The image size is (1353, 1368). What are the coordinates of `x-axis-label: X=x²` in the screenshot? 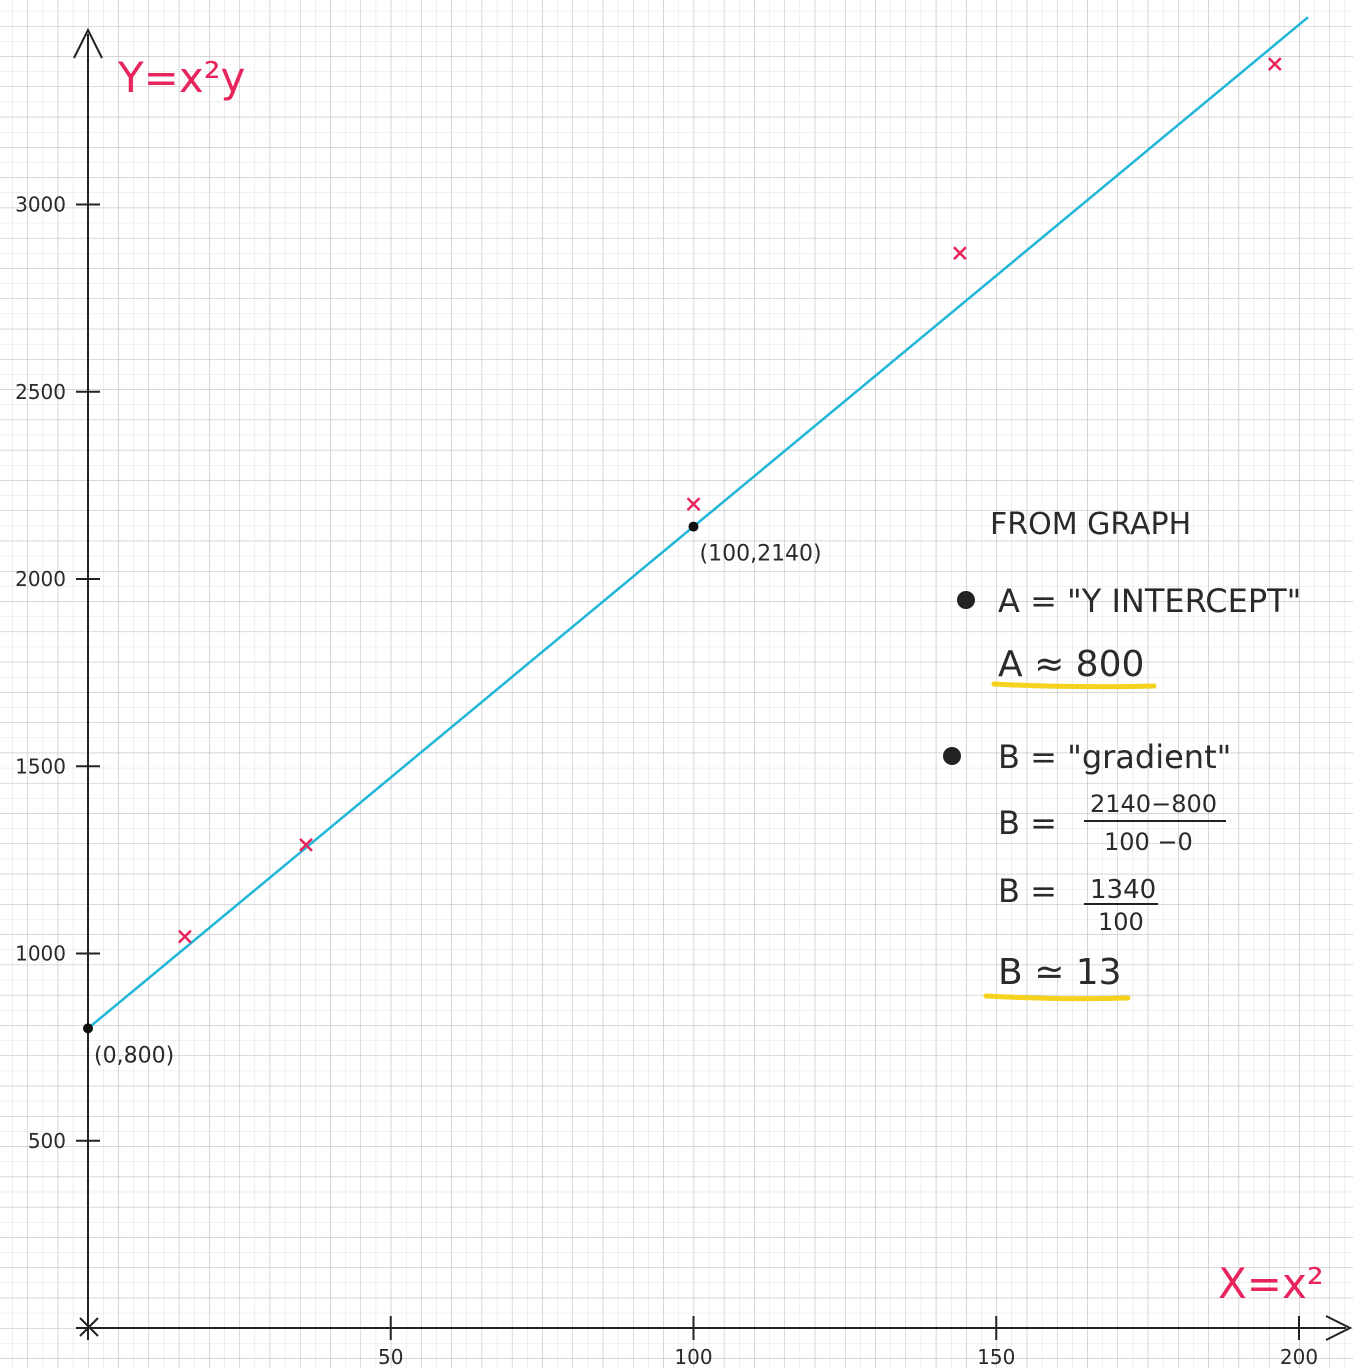 It's located at (1271, 1283).